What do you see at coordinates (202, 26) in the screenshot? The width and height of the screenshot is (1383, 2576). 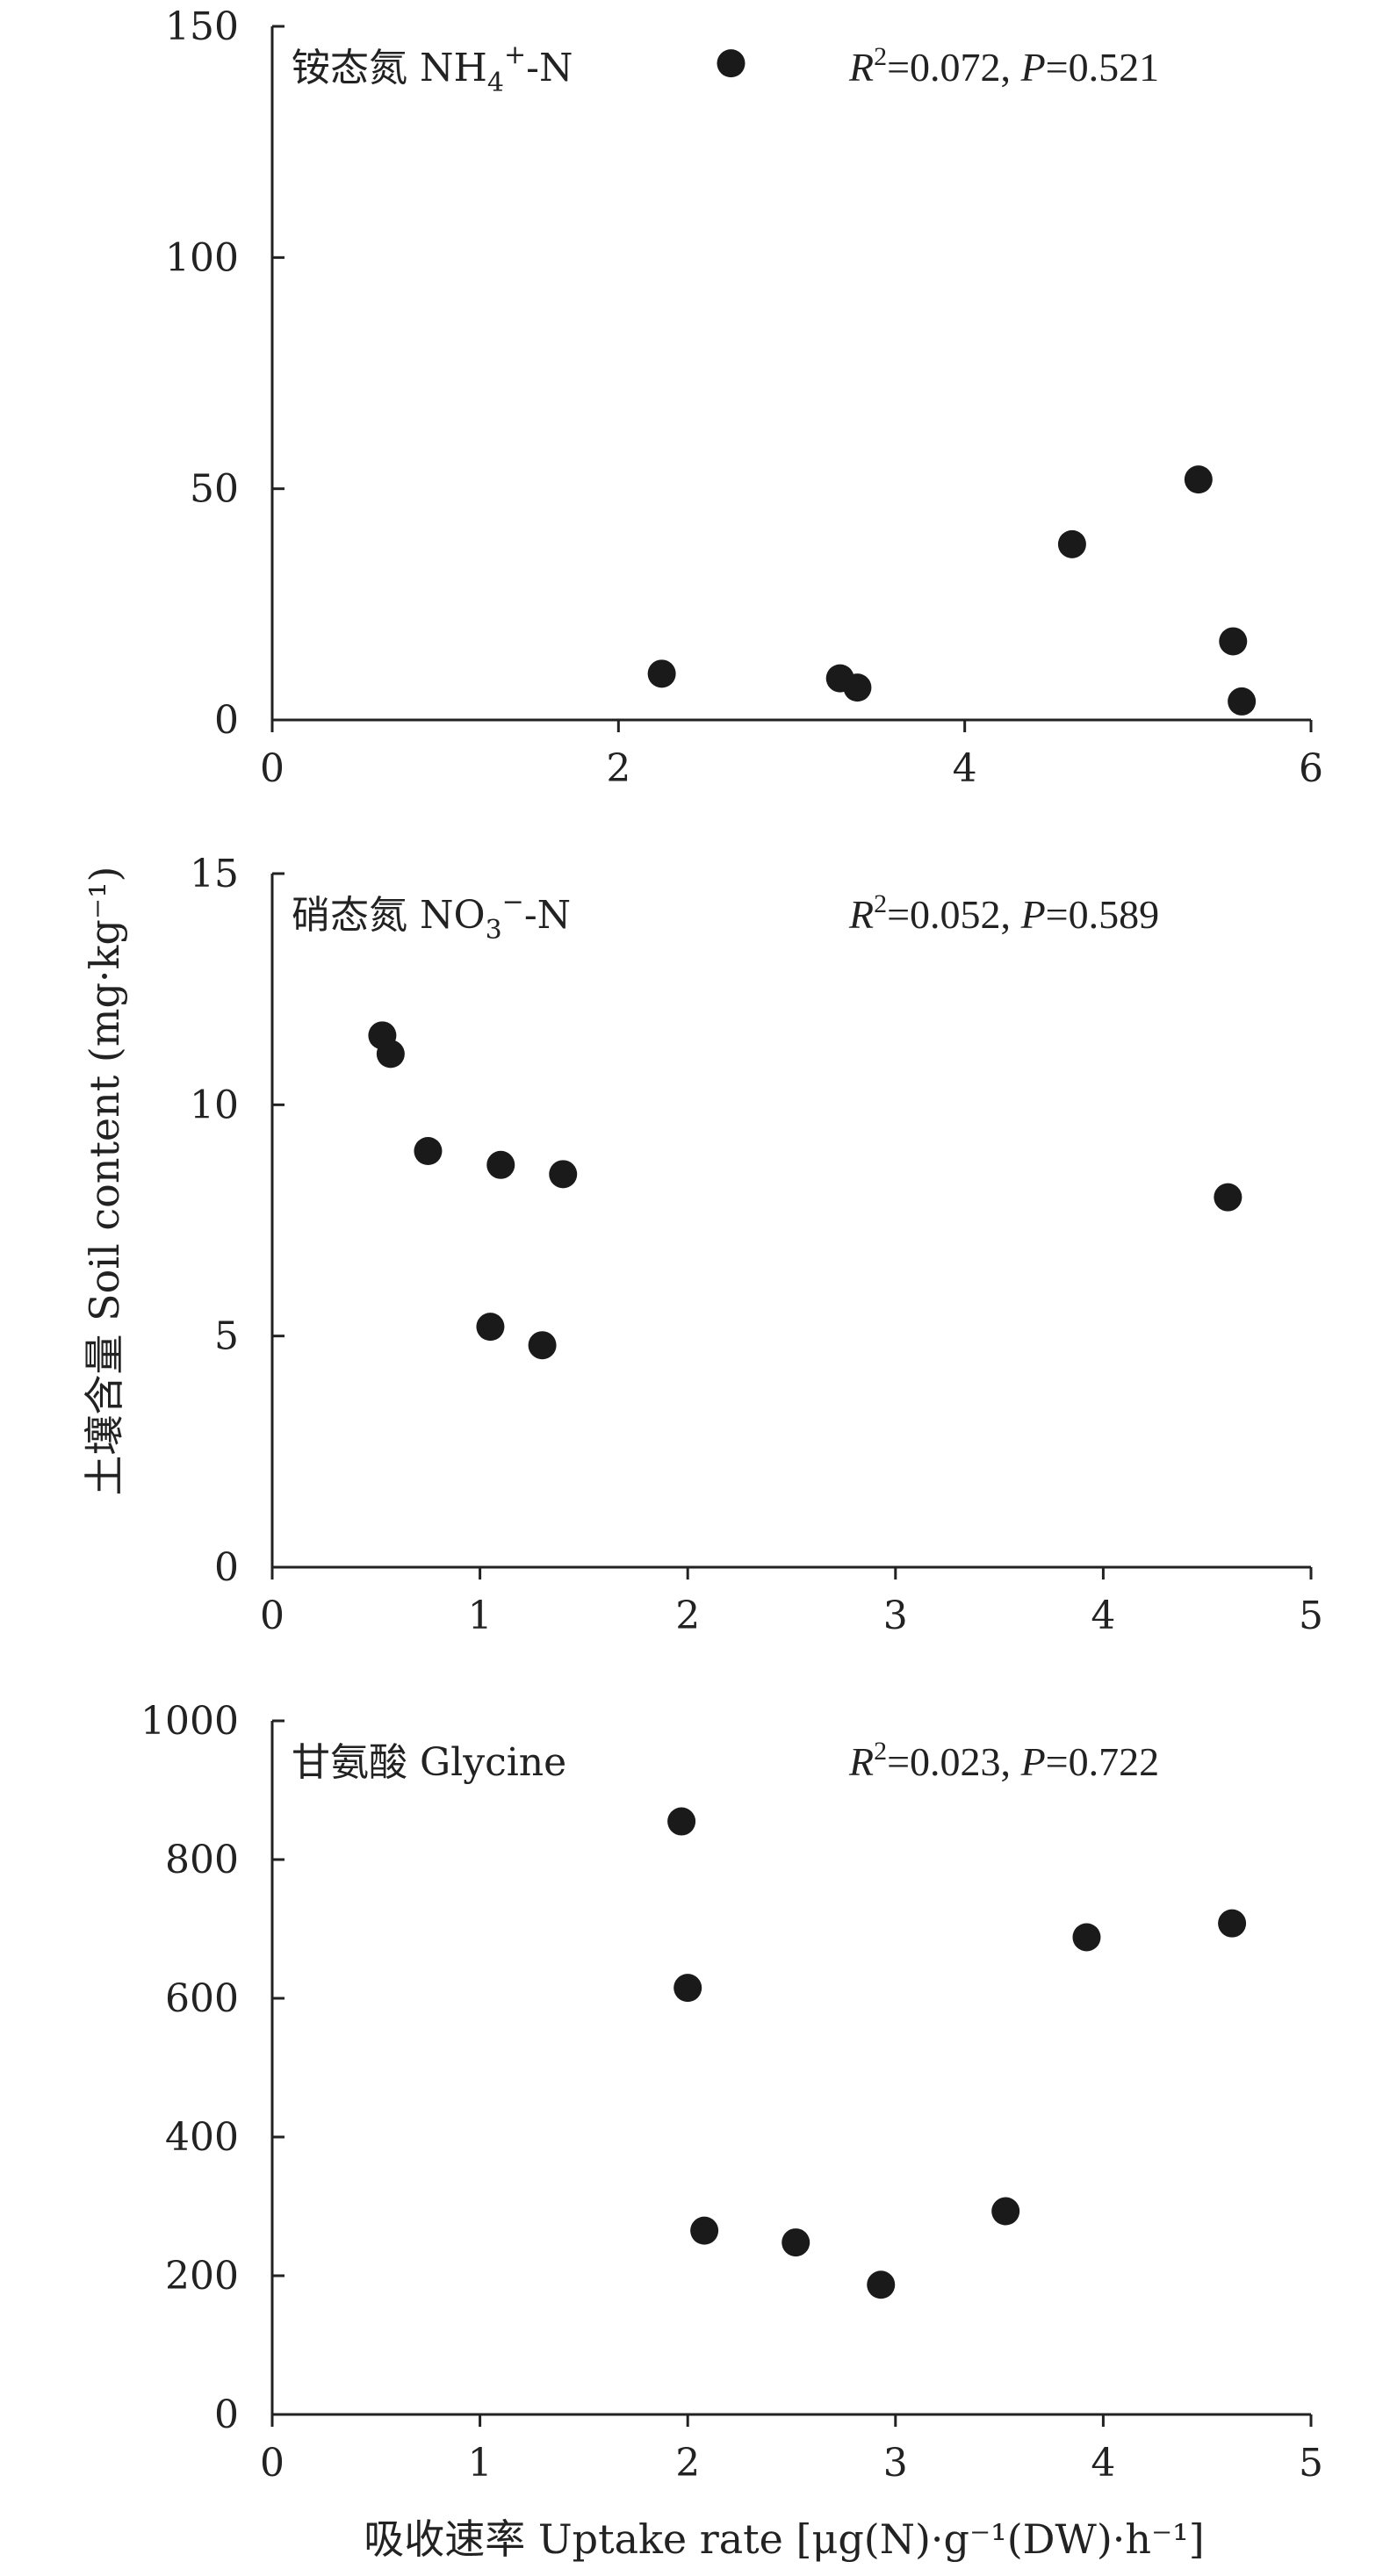 I see `y-tick-label: 150` at bounding box center [202, 26].